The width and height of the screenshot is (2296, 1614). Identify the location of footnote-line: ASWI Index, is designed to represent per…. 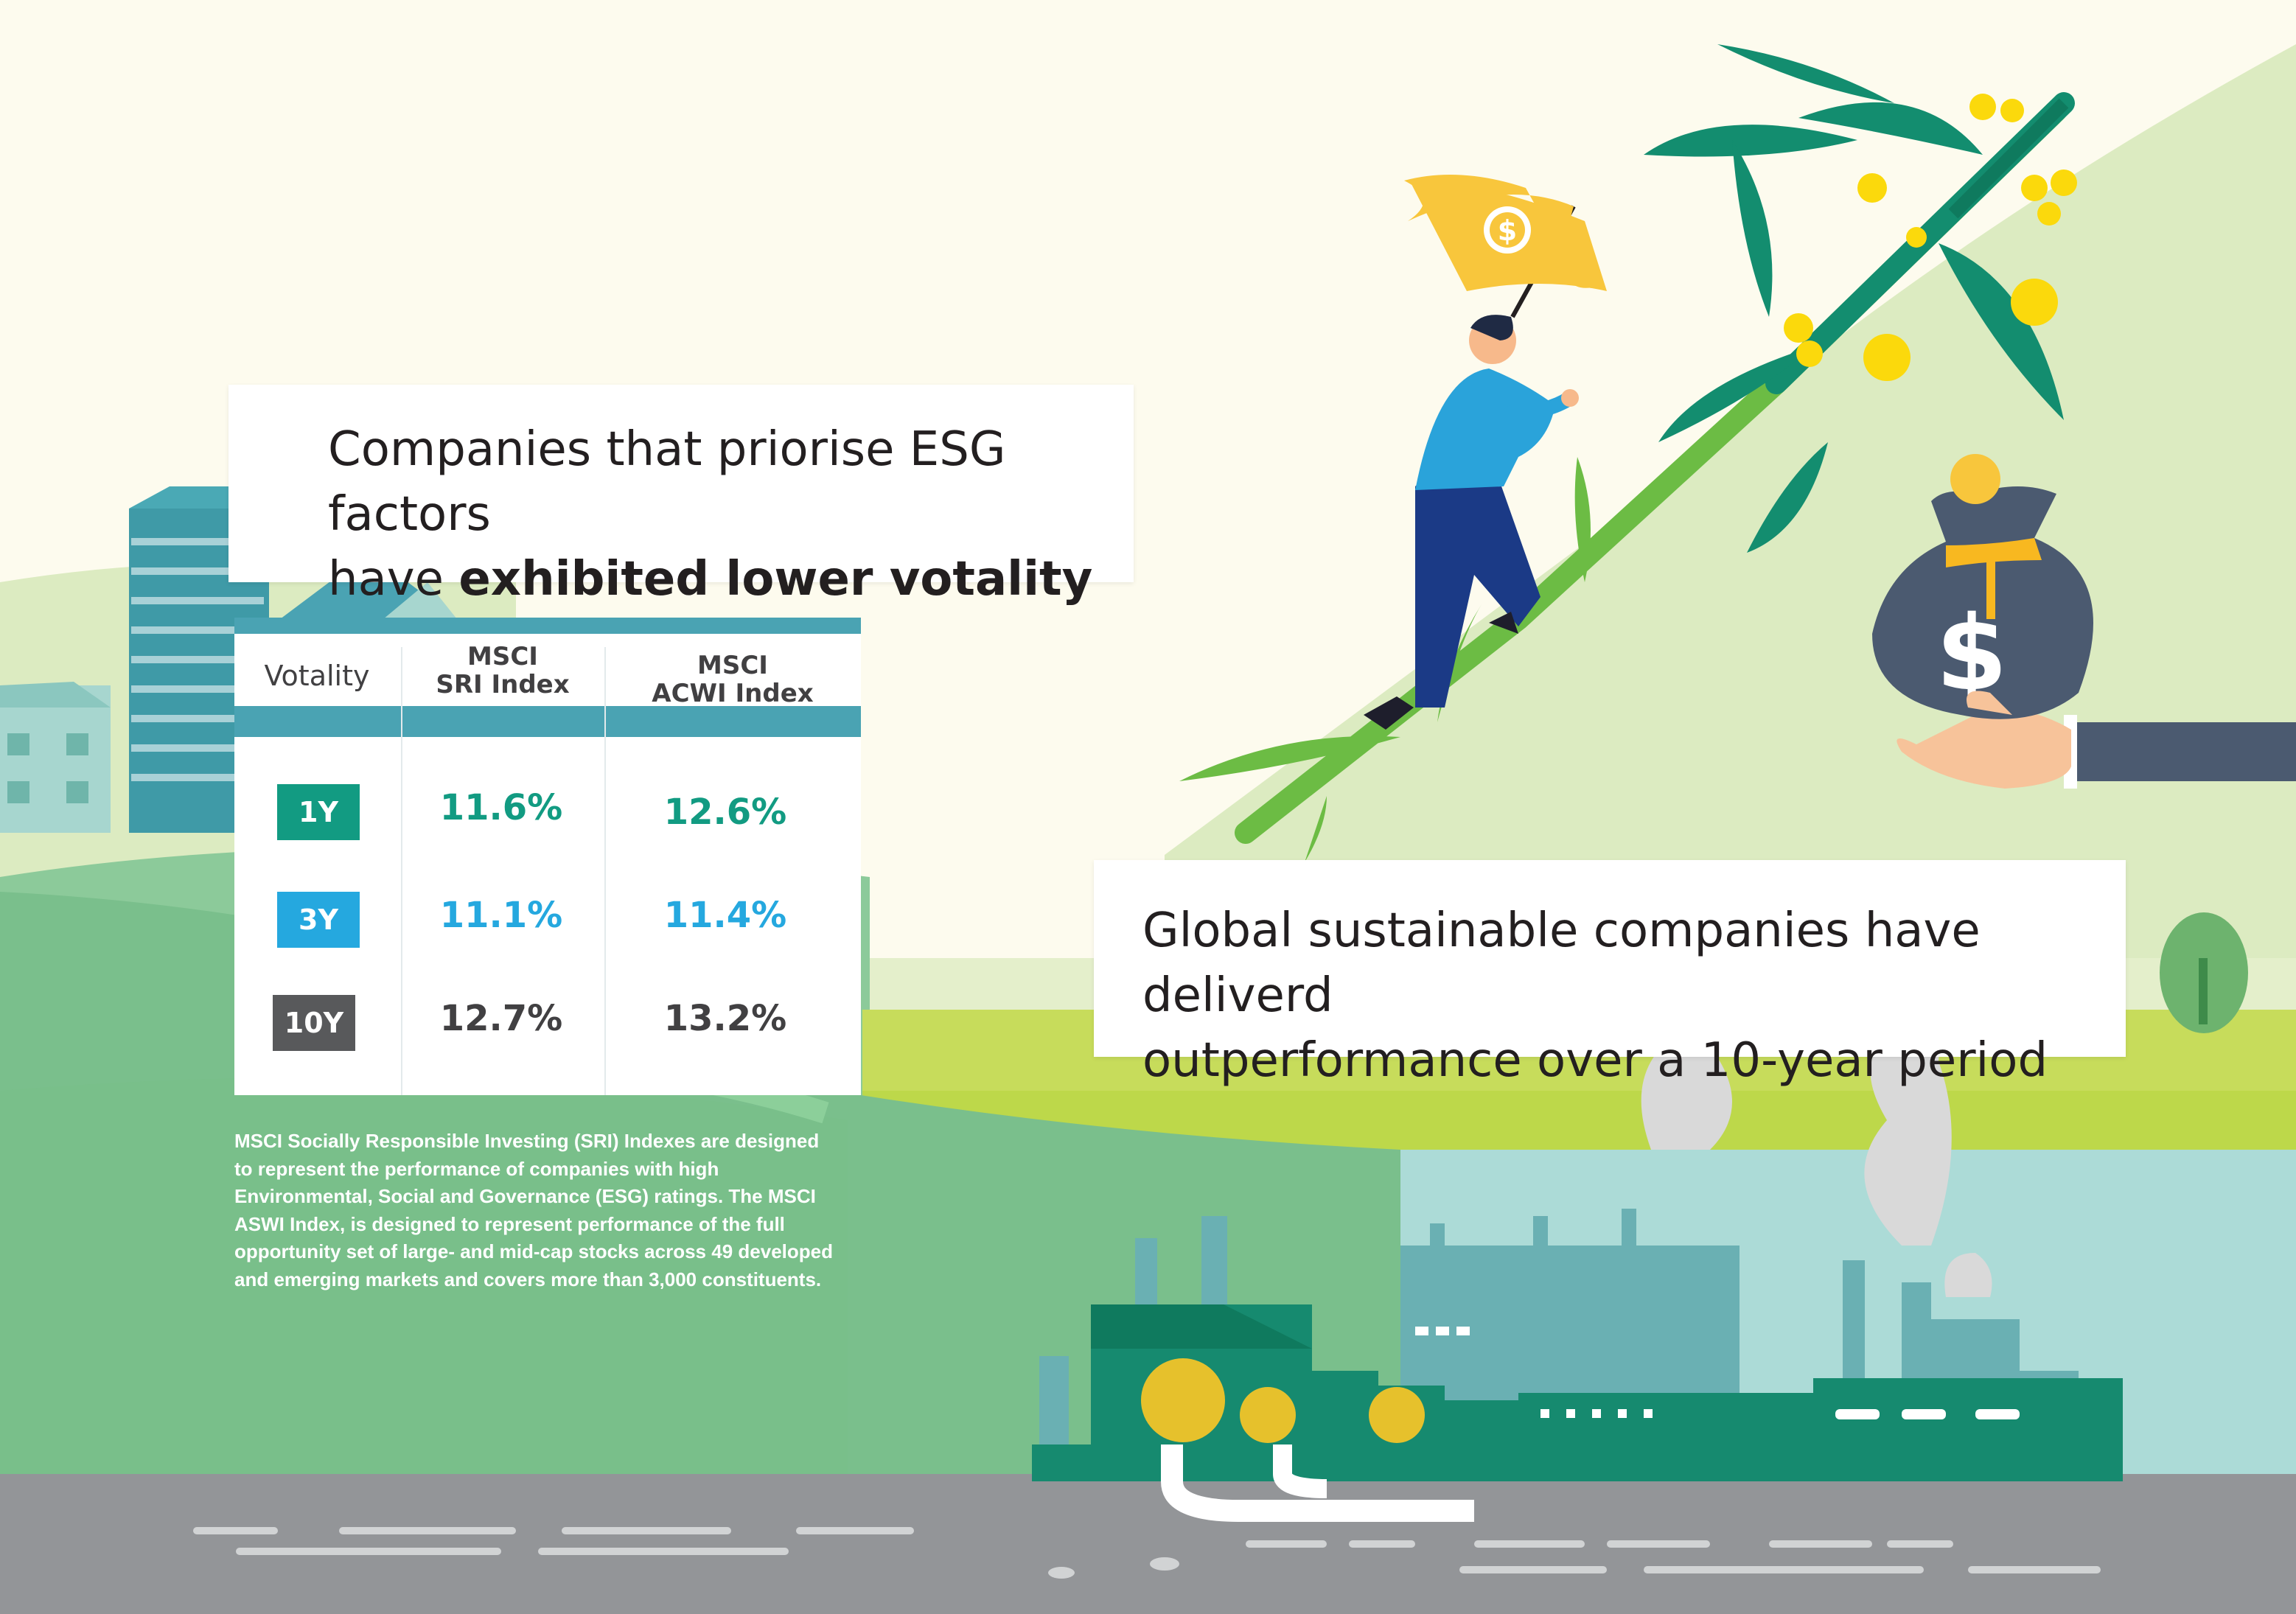
(509, 1223).